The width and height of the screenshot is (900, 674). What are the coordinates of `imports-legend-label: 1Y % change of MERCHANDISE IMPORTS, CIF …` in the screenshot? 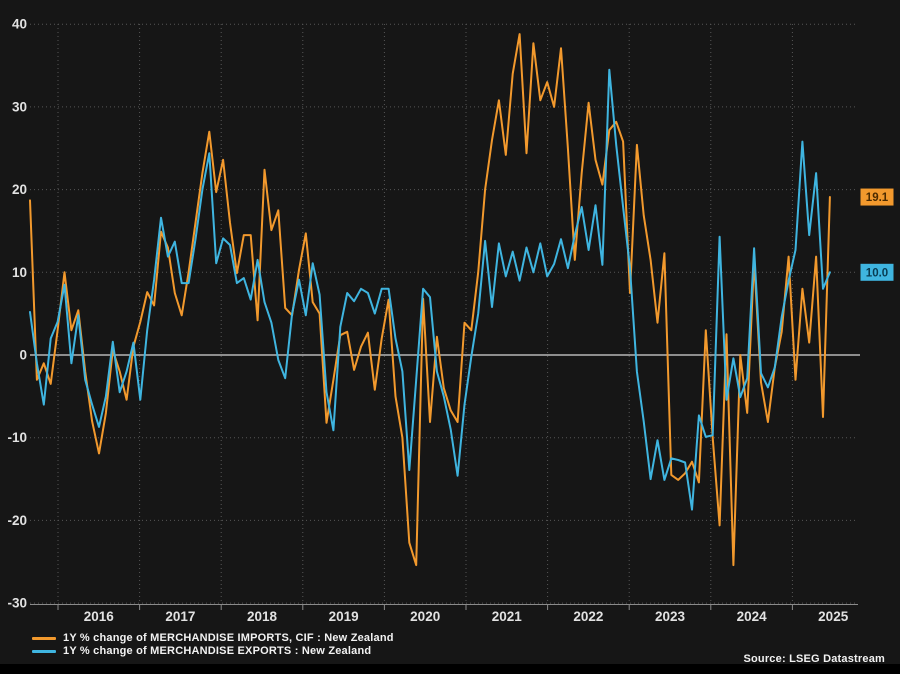 It's located at (228, 638).